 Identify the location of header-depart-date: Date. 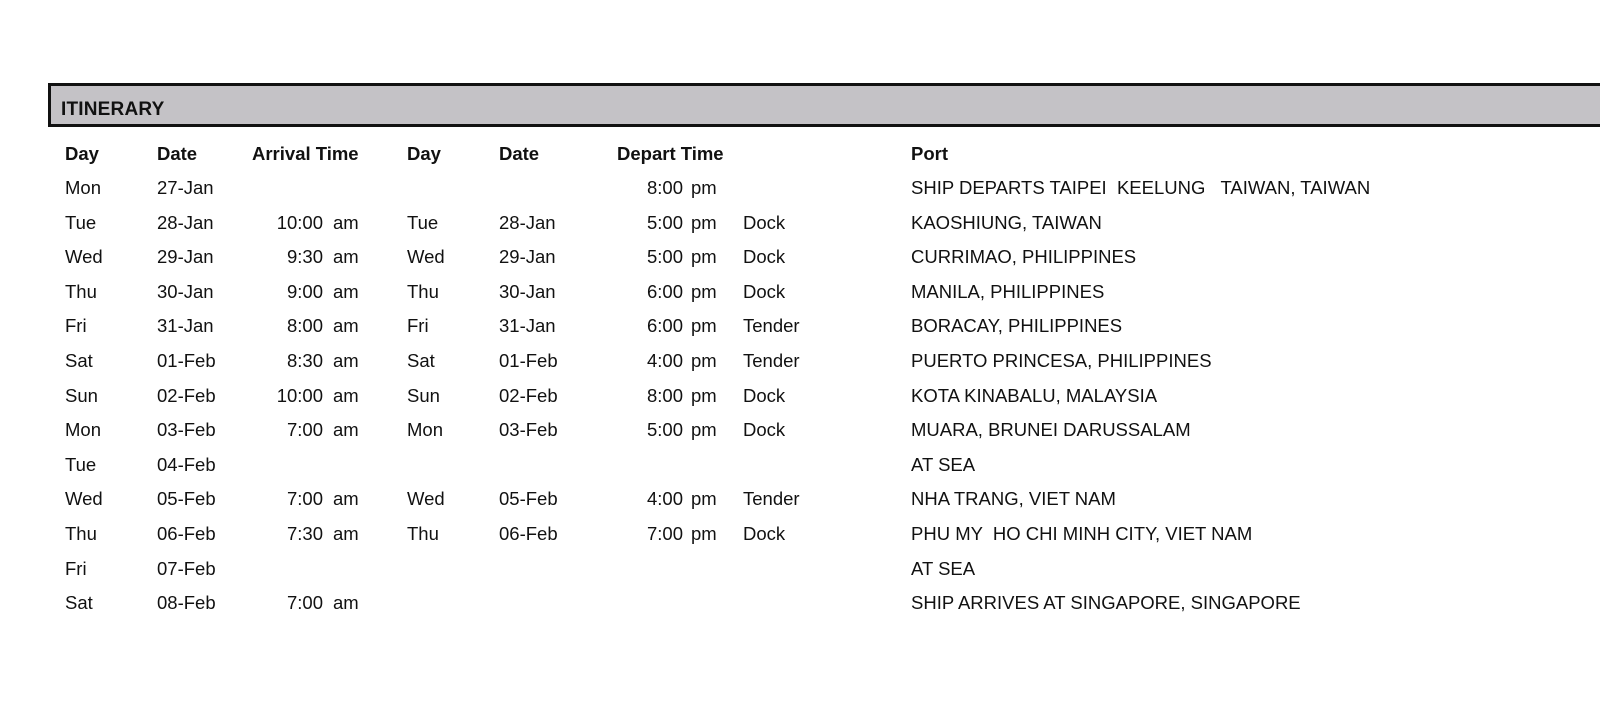
(519, 153).